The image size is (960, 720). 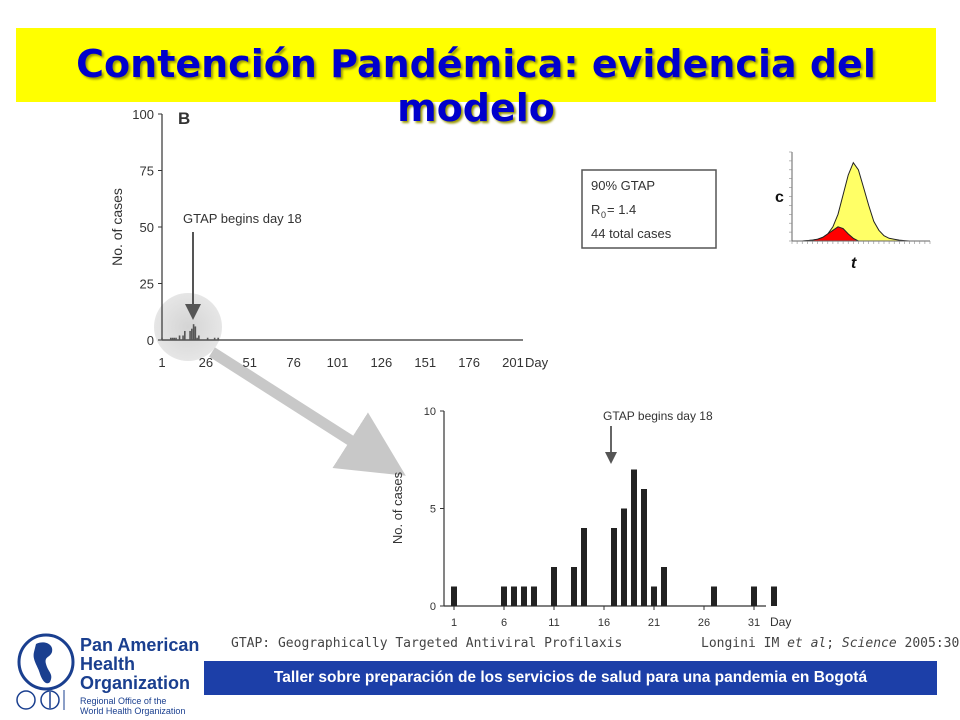 I want to click on zoom-highlight-circle, so click(x=188, y=327).